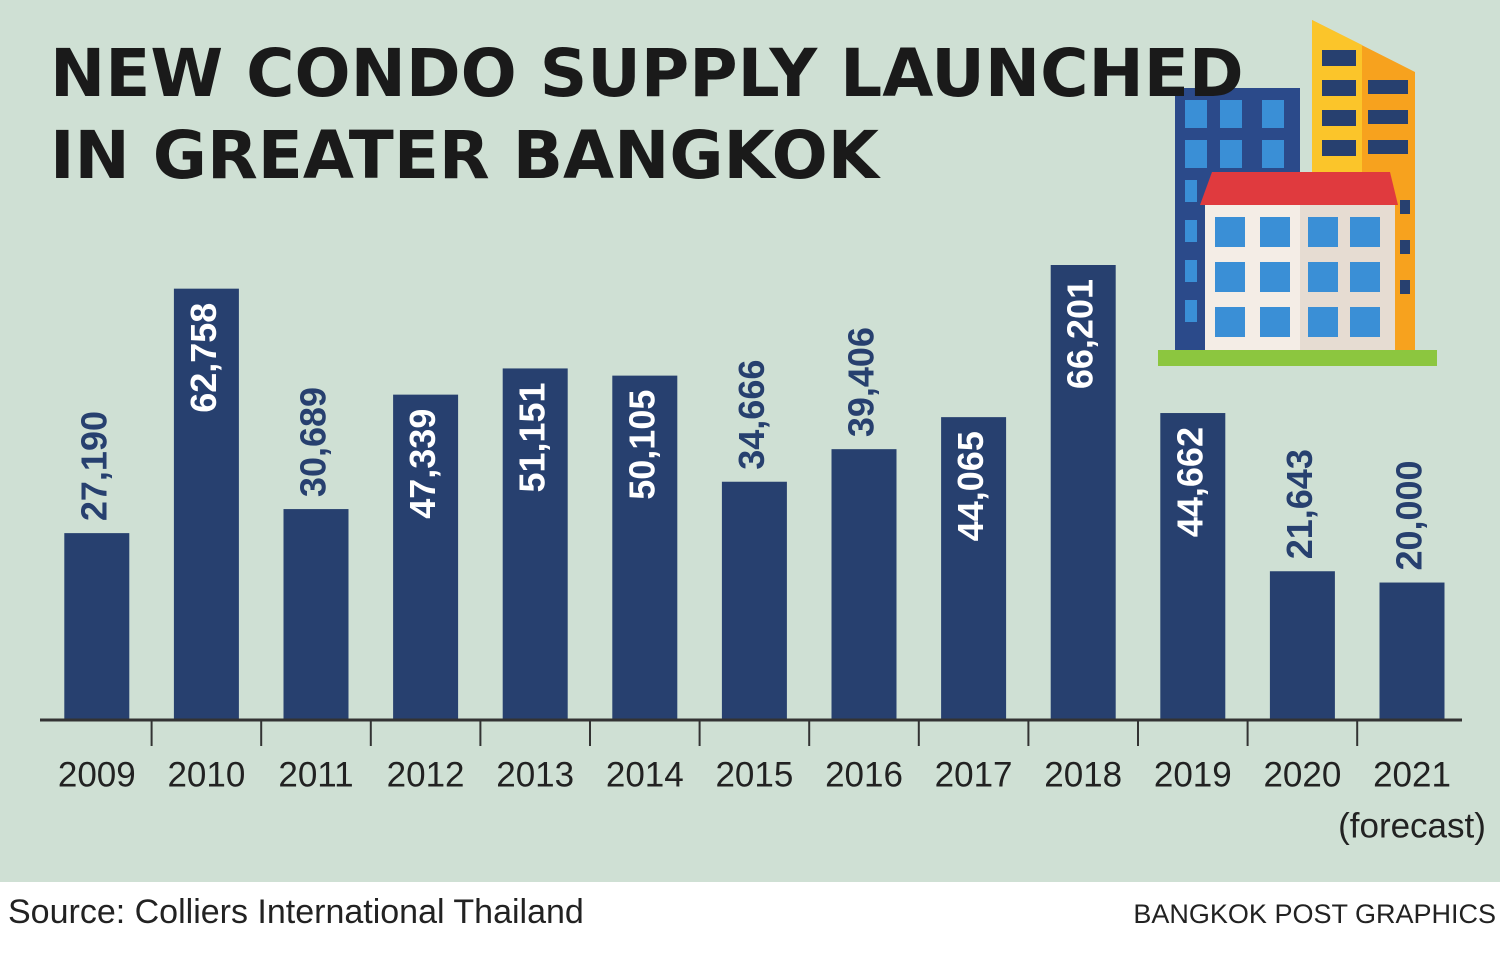  What do you see at coordinates (751, 415) in the screenshot?
I see `value-label: 34,666` at bounding box center [751, 415].